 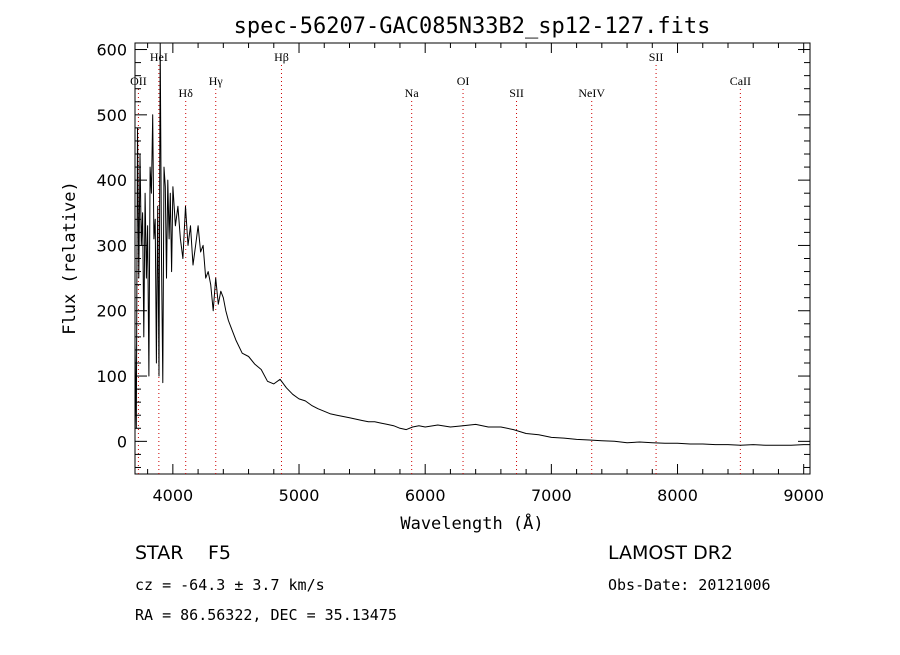 I want to click on y-tick-label: 500, so click(x=111, y=115).